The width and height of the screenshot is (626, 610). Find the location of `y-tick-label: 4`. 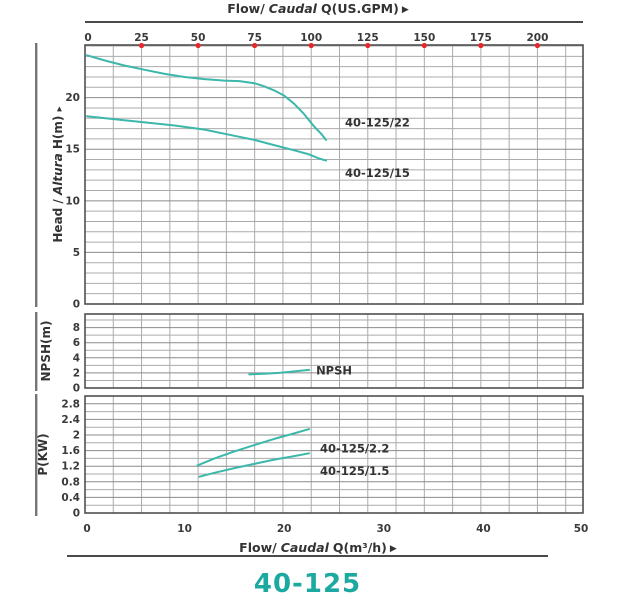

y-tick-label: 4 is located at coordinates (76, 358).